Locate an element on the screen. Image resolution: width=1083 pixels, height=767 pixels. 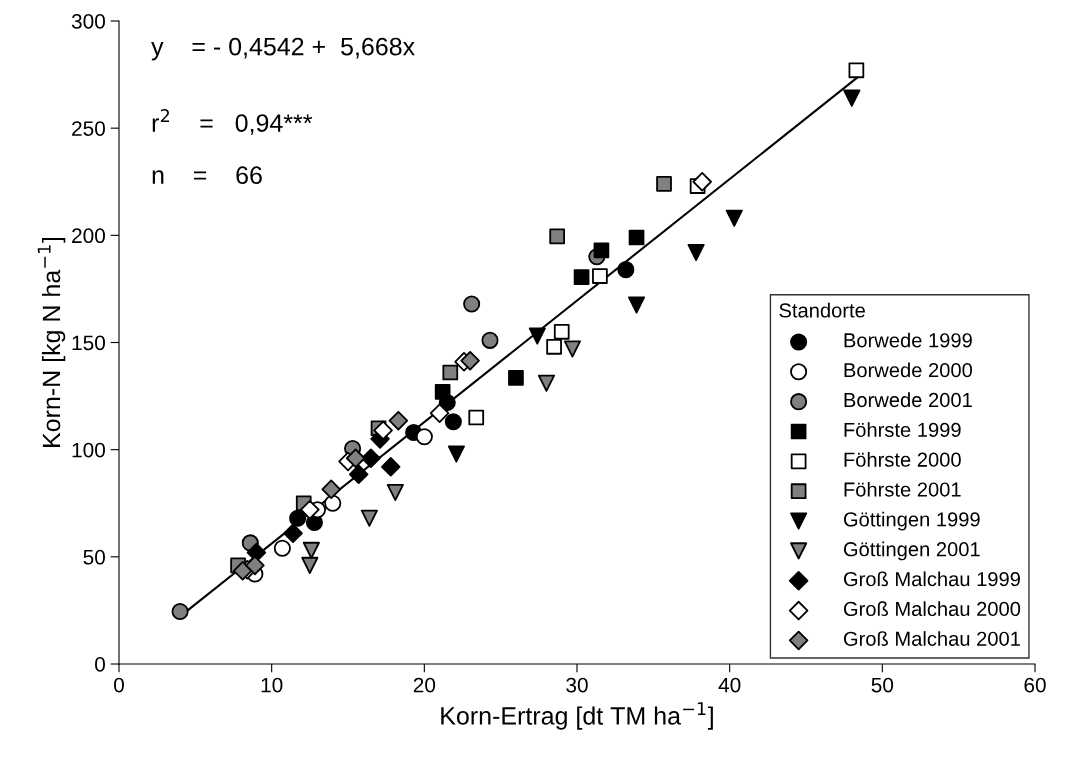
legend-label: Göttingen 1999 is located at coordinates (911, 521).